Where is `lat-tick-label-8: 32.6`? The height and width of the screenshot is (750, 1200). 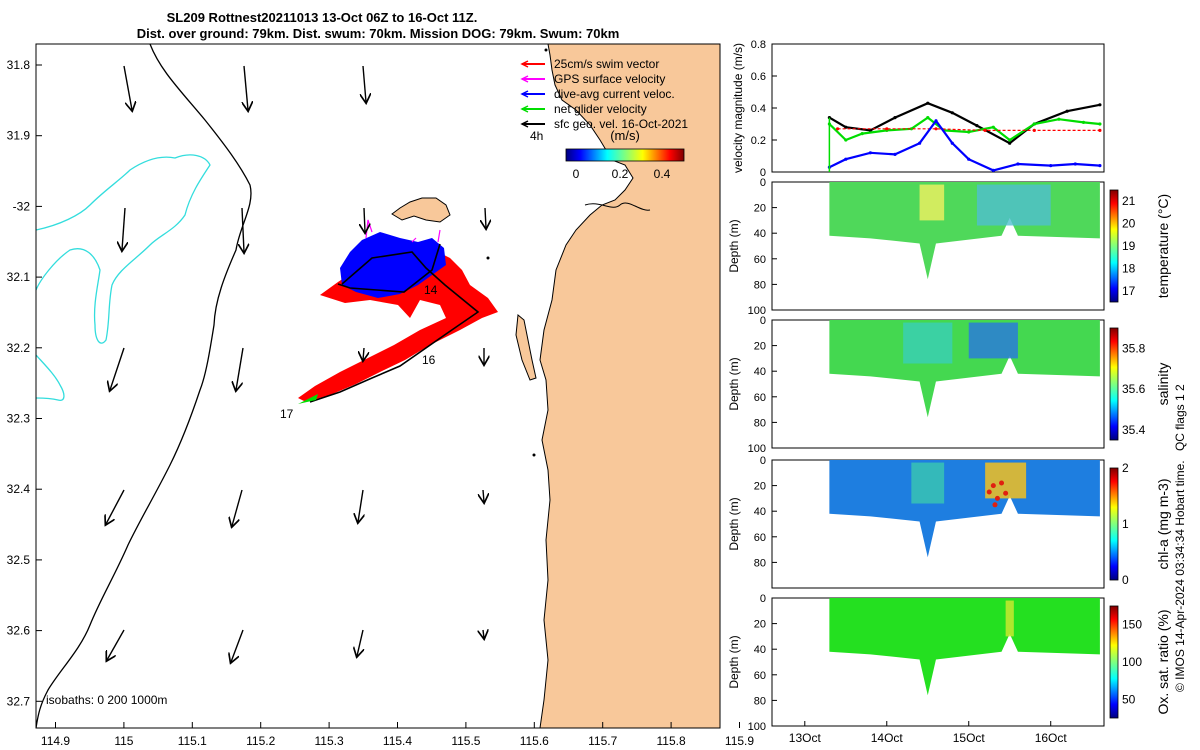
lat-tick-label-8: 32.6 is located at coordinates (19, 631).